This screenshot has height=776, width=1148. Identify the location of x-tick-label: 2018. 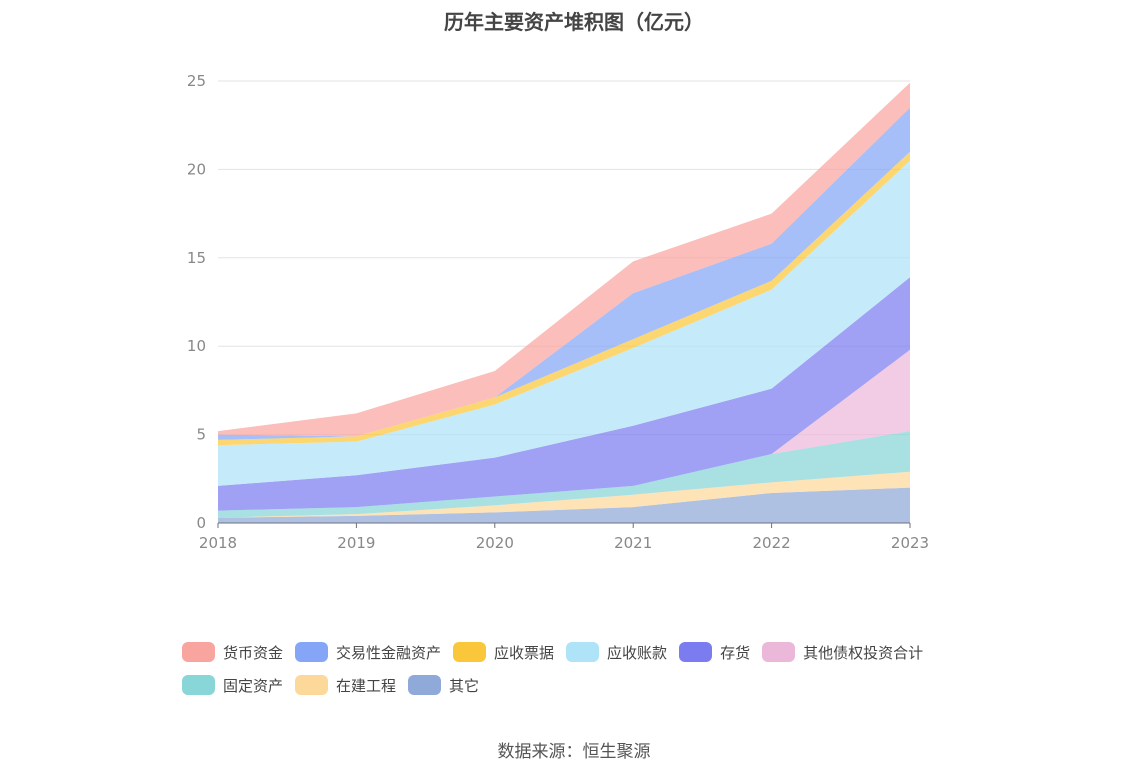
(218, 543).